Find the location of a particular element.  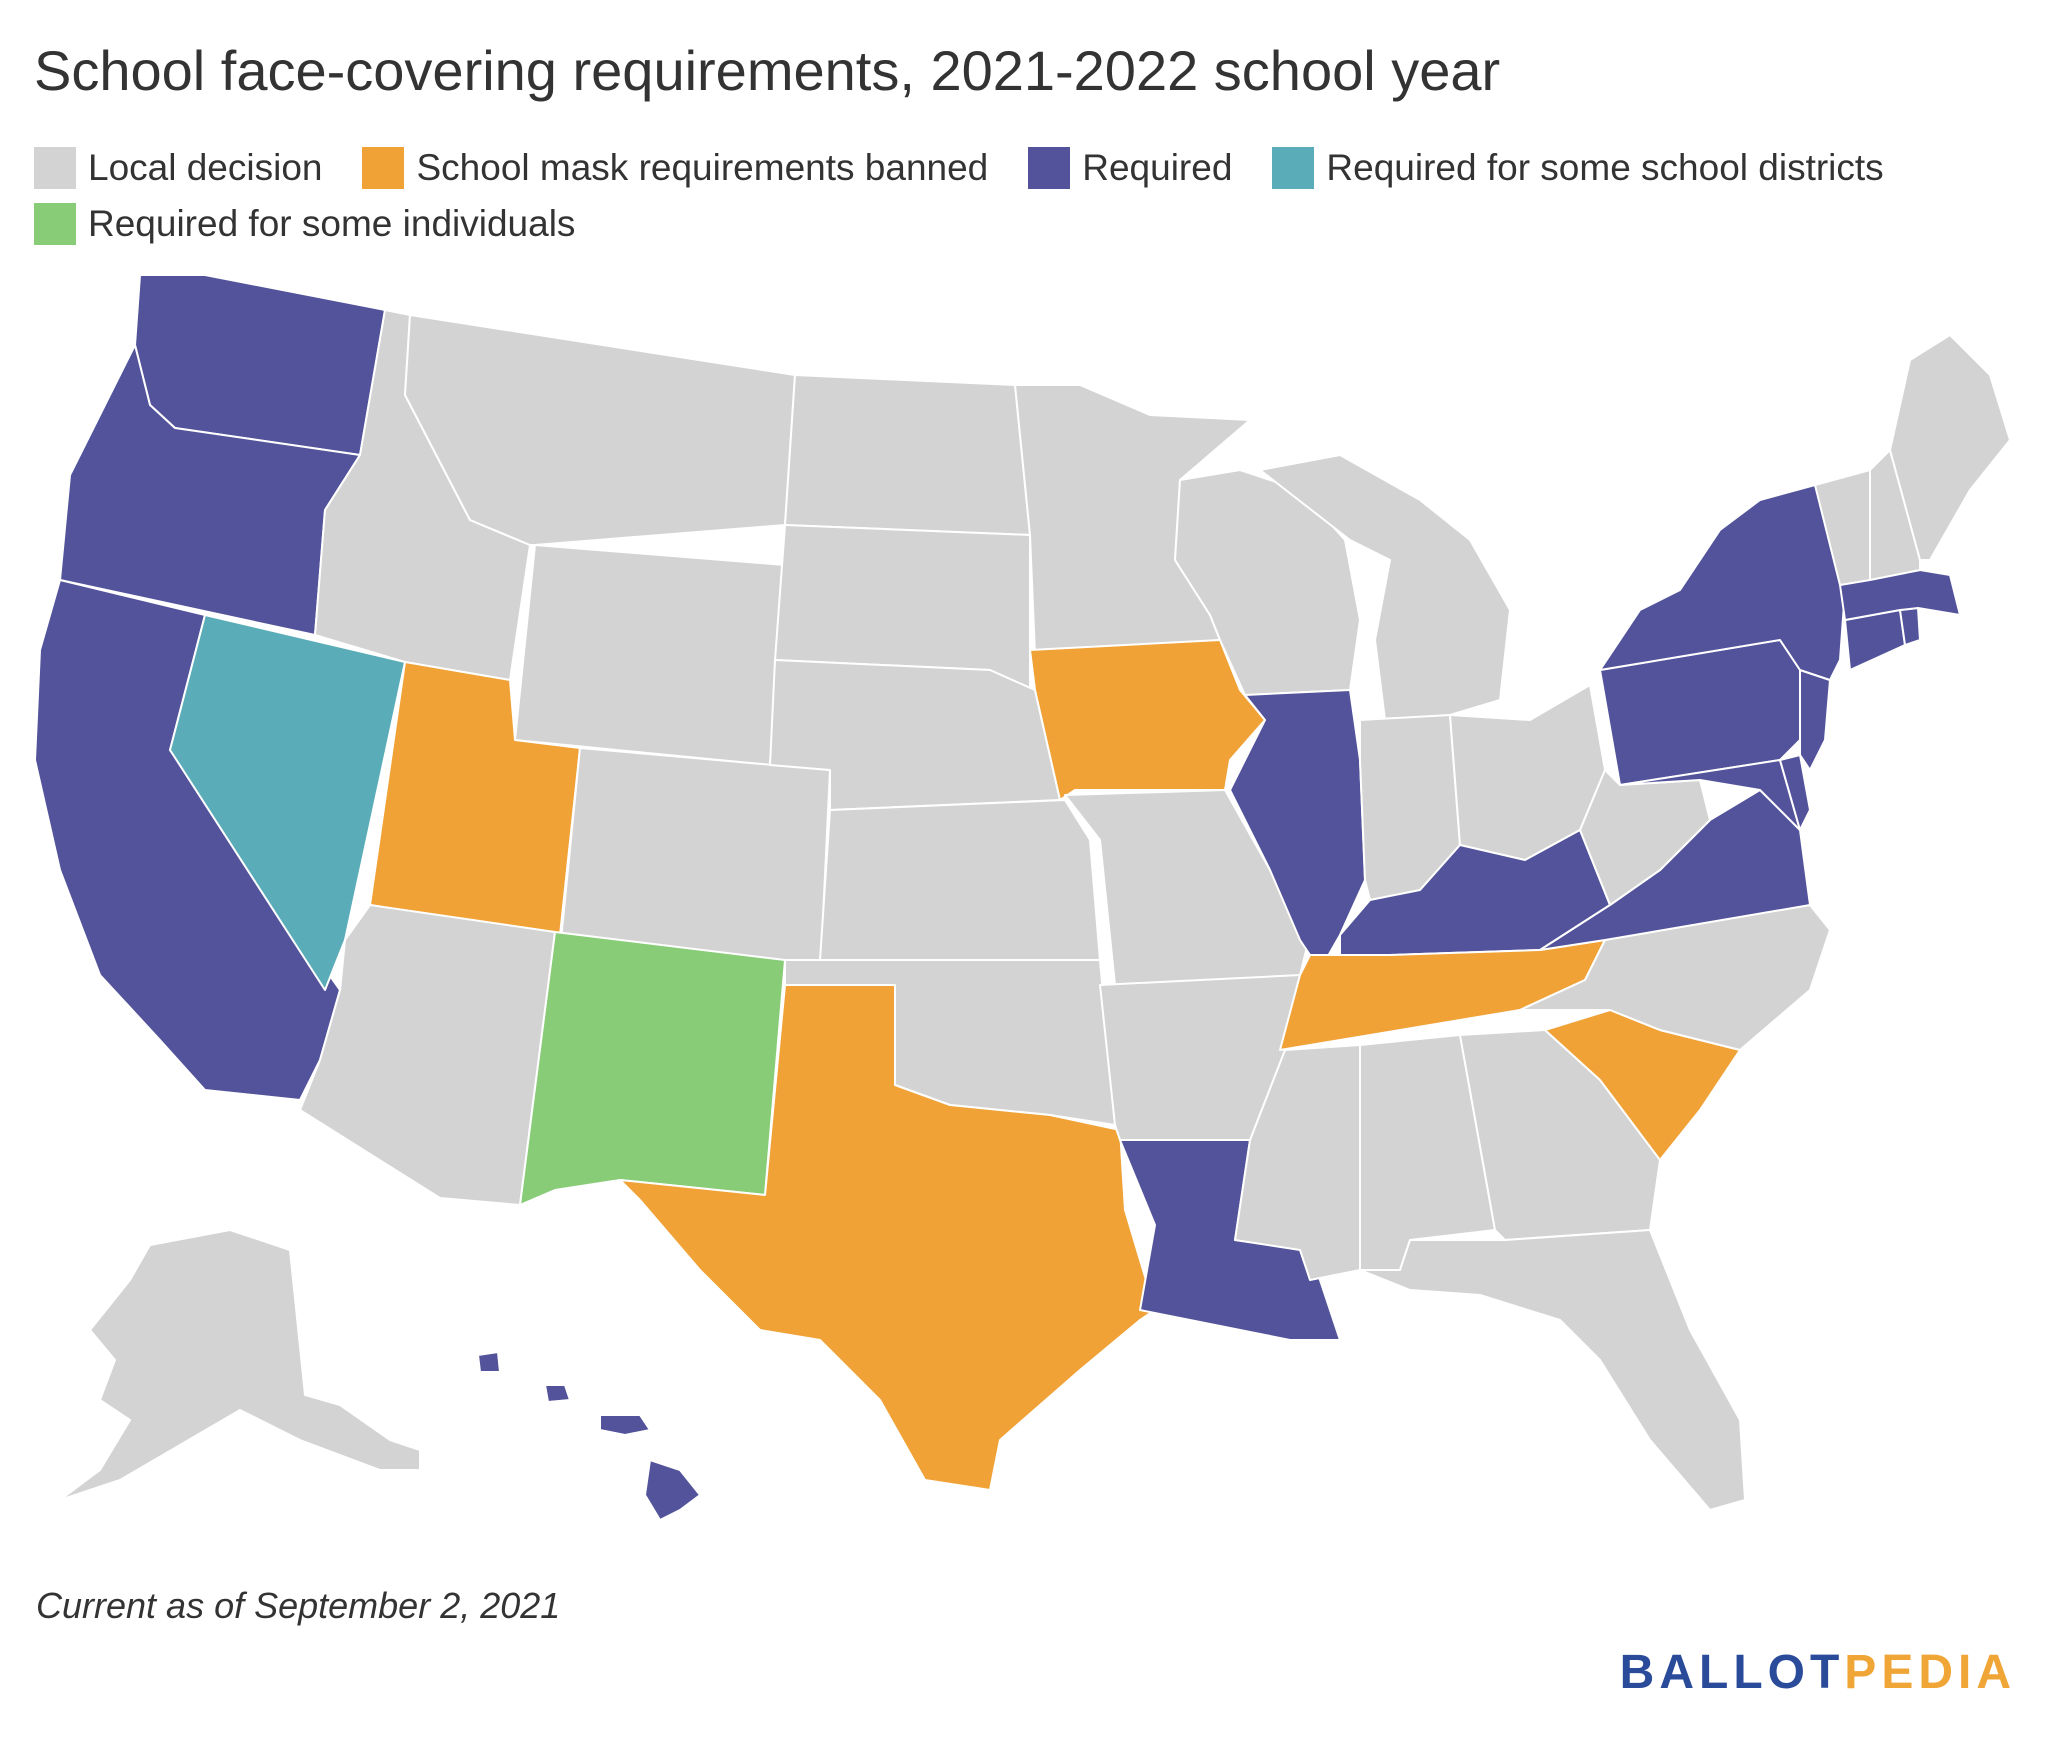

state-delaware is located at coordinates (1795, 792).